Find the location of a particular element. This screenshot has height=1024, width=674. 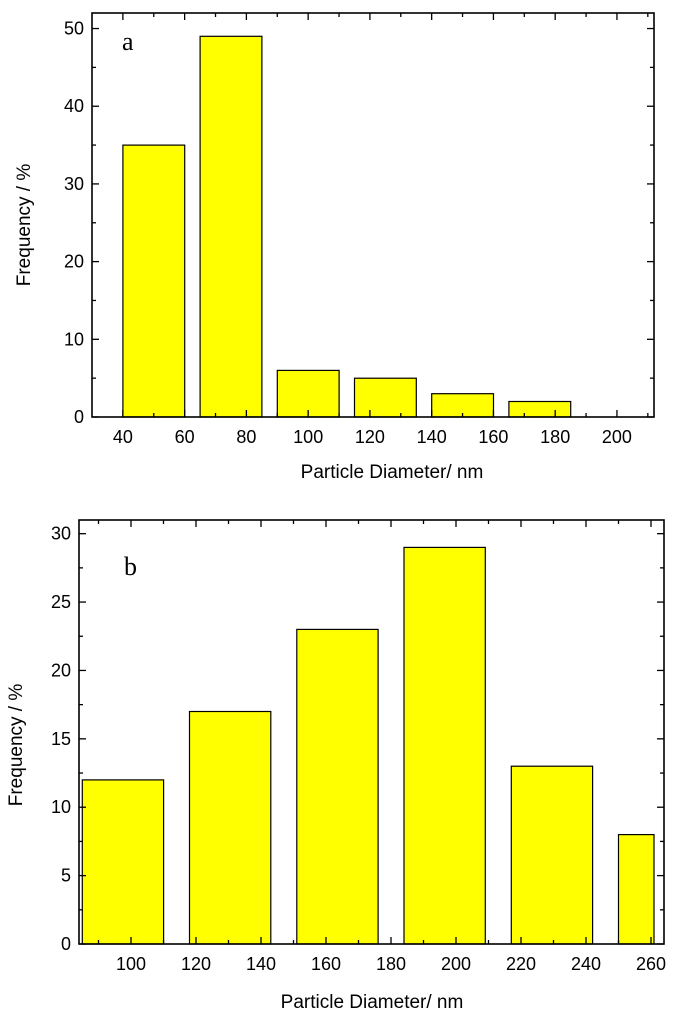

x-tick-label-b-220: 220 is located at coordinates (521, 964).